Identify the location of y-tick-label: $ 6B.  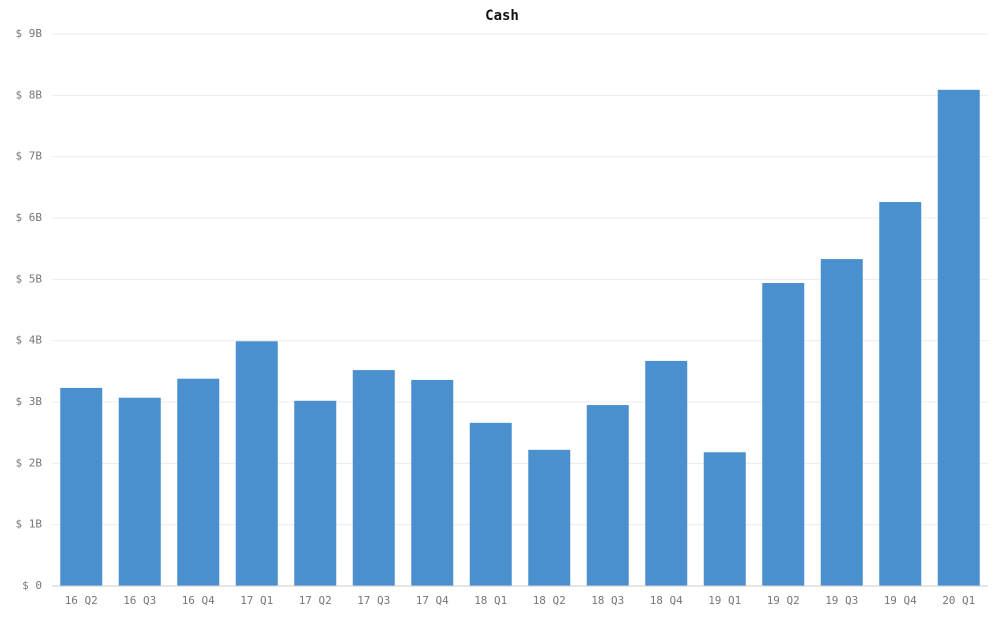
(29, 217).